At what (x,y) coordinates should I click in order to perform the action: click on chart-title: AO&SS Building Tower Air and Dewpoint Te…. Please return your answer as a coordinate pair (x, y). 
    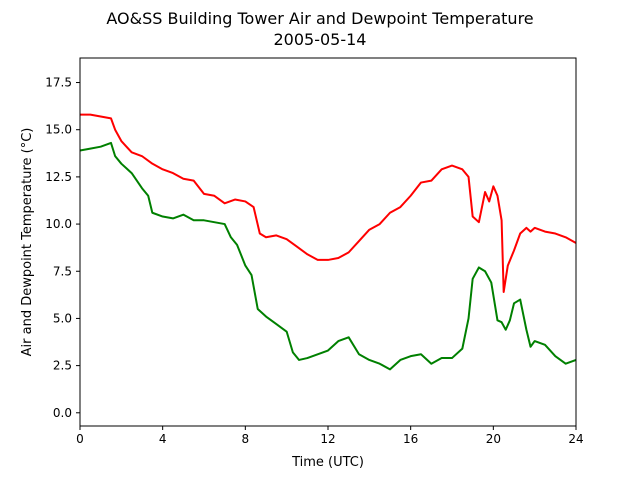
    Looking at the image, I should click on (319, 18).